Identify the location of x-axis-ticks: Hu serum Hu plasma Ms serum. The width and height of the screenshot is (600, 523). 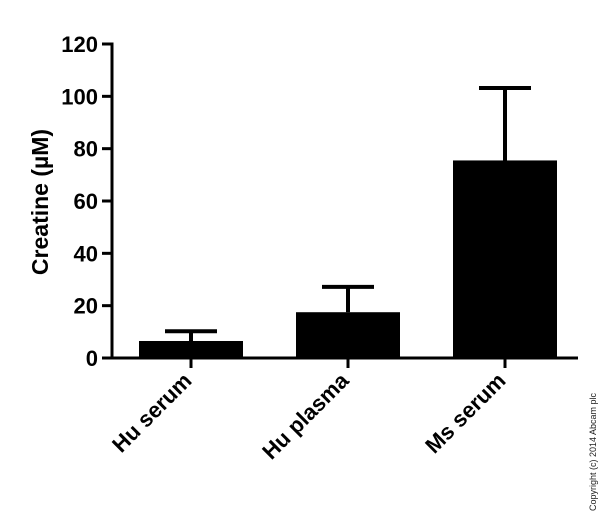
(309, 411).